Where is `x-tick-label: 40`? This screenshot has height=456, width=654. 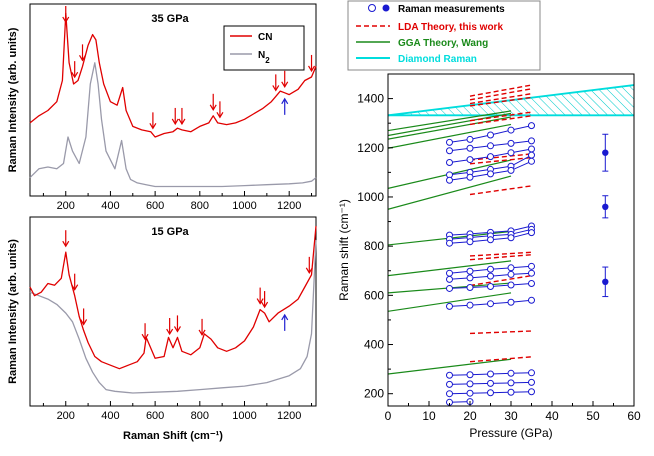 x-tick-label: 40 is located at coordinates (552, 416).